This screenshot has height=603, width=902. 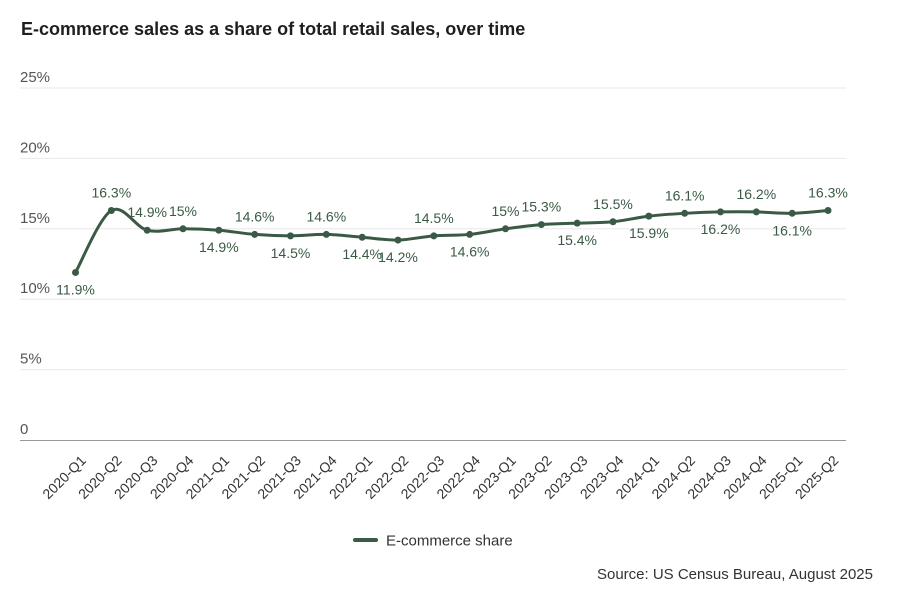 What do you see at coordinates (541, 207) in the screenshot?
I see `data-label: 15.3%` at bounding box center [541, 207].